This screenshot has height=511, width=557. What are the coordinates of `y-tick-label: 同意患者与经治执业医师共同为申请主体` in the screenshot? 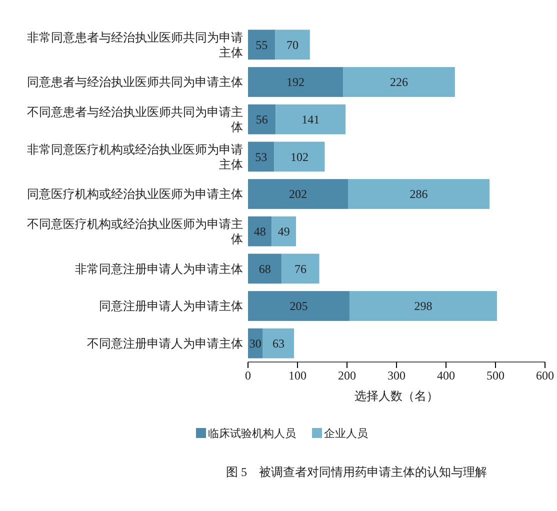 It's located at (135, 82).